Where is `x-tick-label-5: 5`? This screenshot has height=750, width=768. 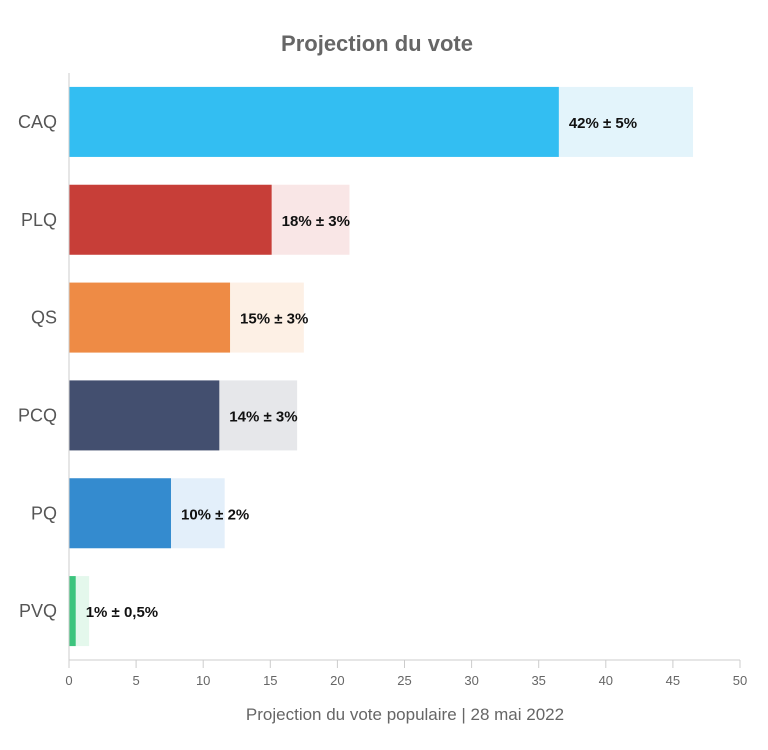
x-tick-label-5: 5 is located at coordinates (135, 680).